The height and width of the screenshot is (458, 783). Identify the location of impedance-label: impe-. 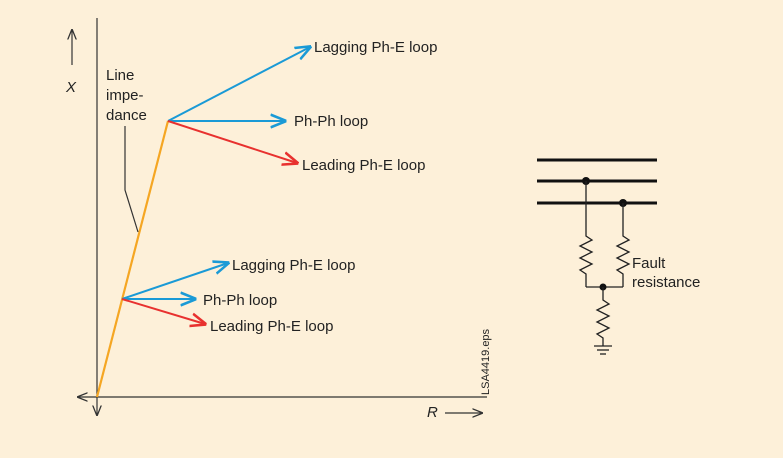
(125, 95).